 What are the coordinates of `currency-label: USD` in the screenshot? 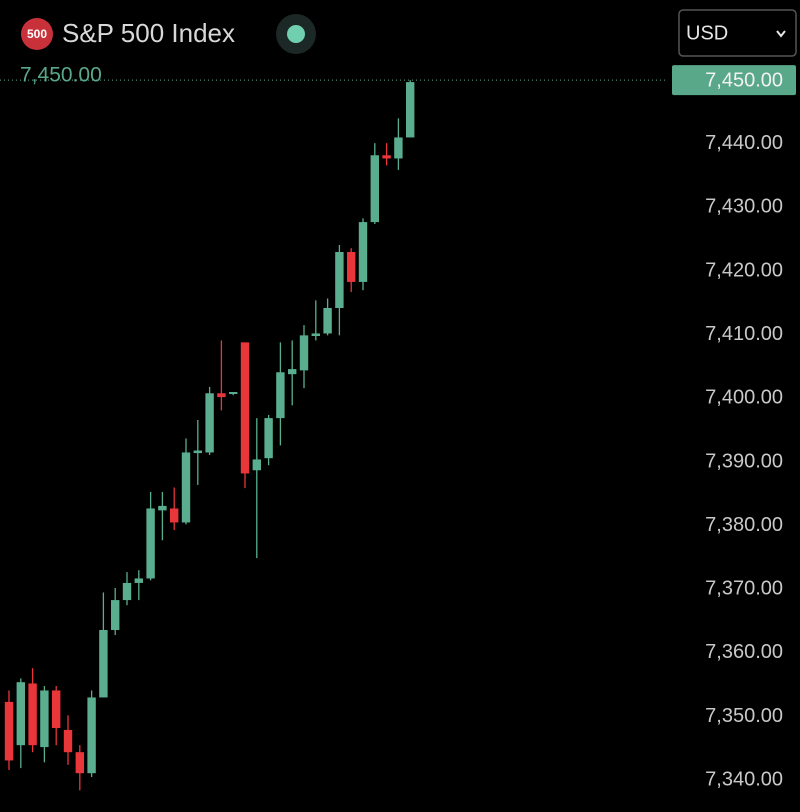 It's located at (707, 33).